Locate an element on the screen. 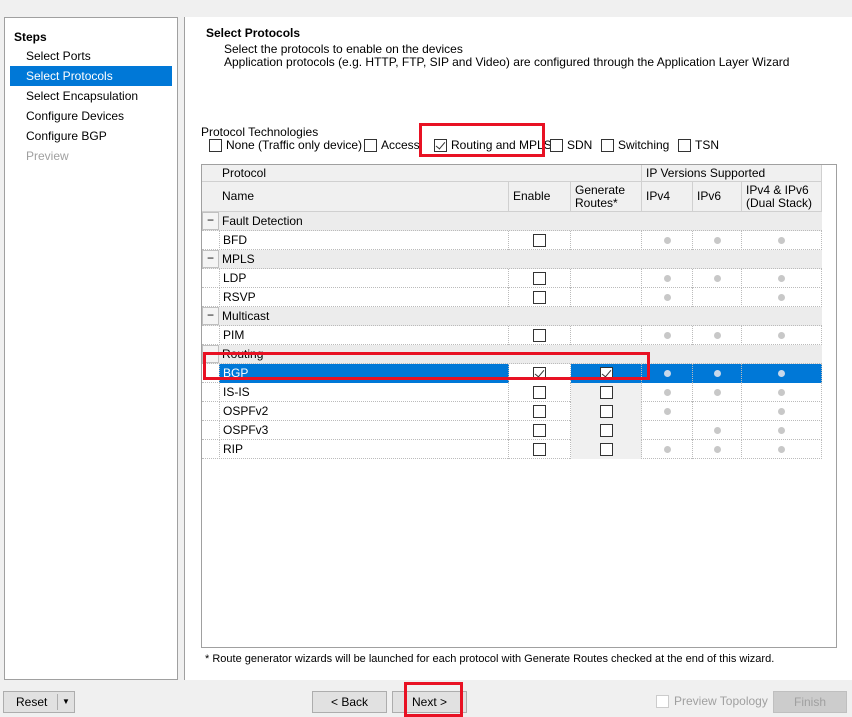  tech-option-label: Routing and MPLS is located at coordinates (501, 145).